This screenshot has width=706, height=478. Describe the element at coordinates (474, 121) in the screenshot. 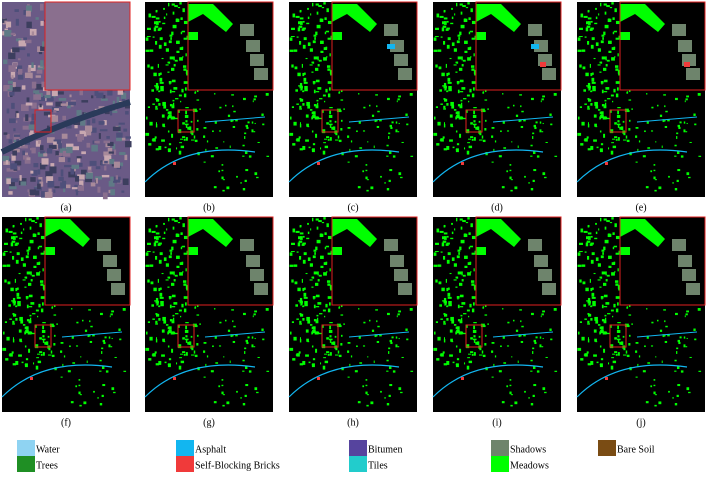

I see `zoom-box` at that location.